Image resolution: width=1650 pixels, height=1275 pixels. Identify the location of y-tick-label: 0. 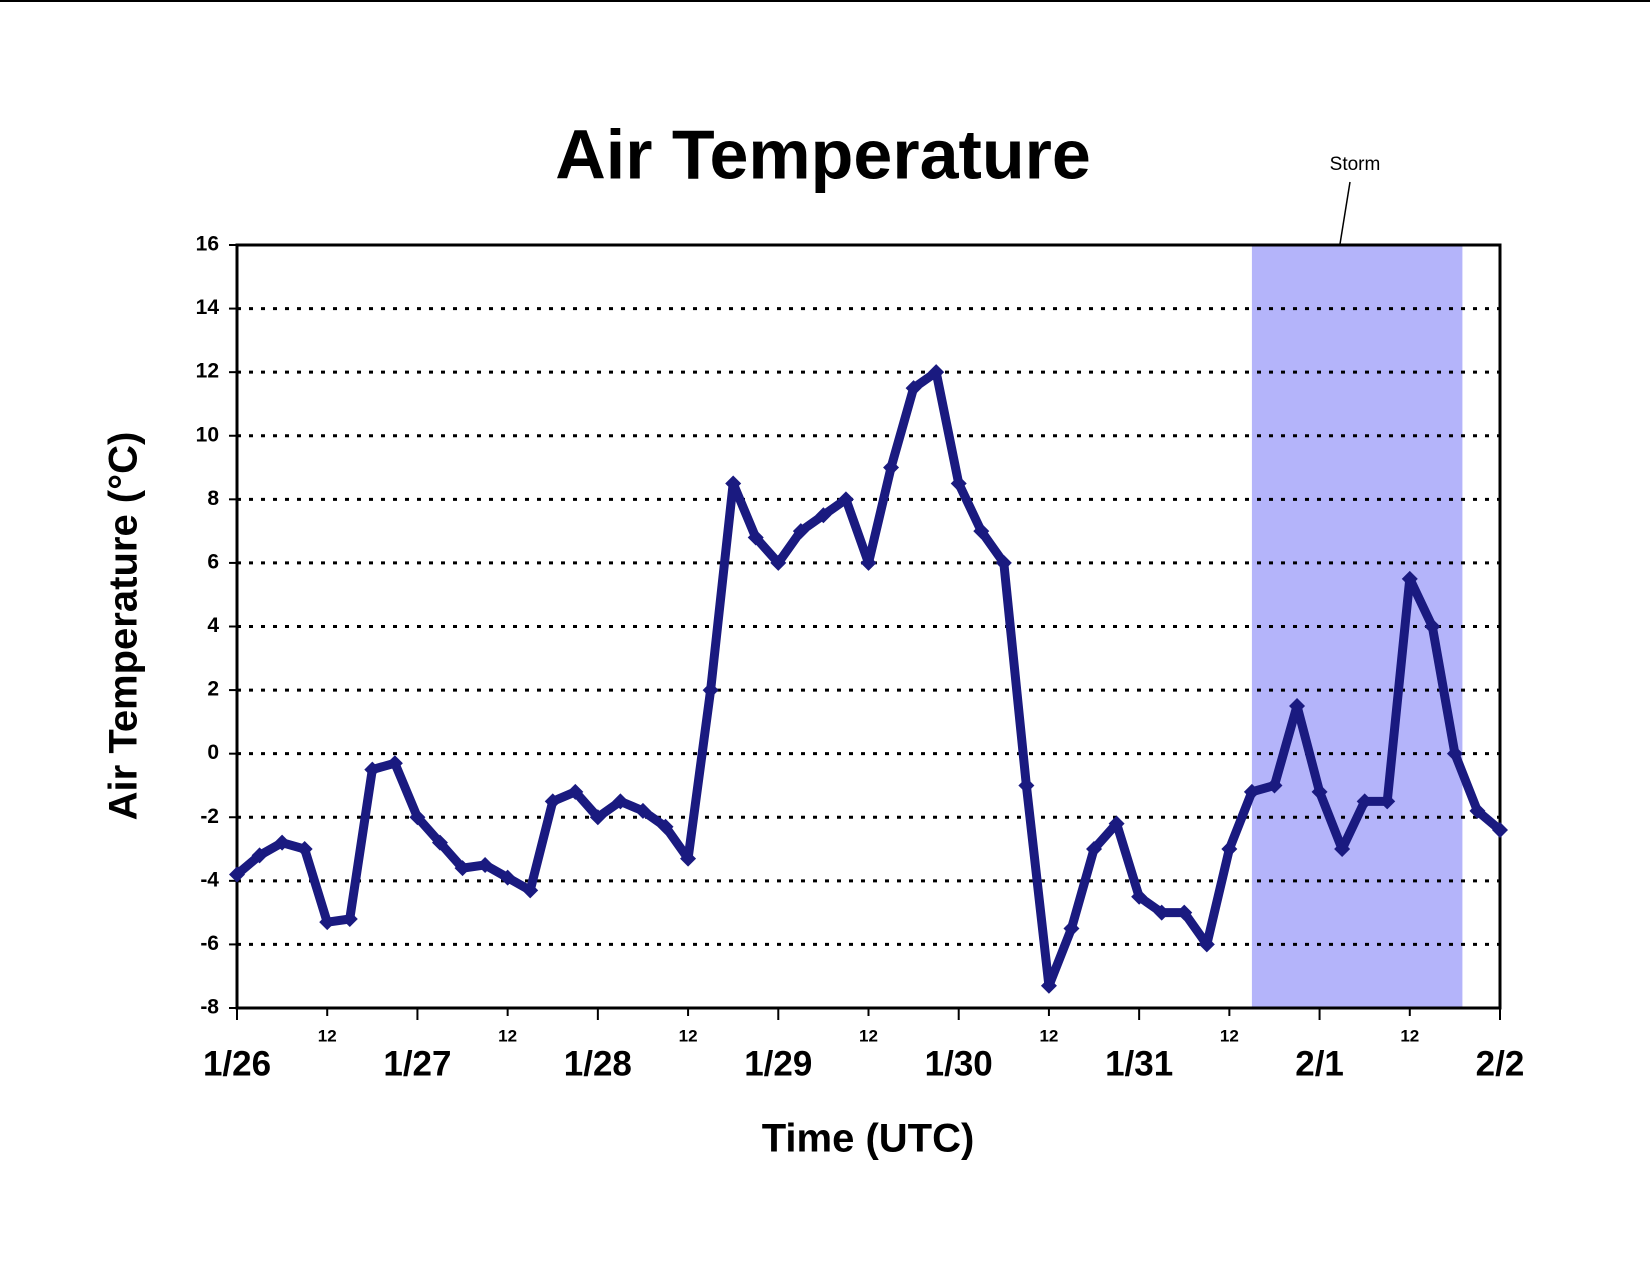
(213, 752).